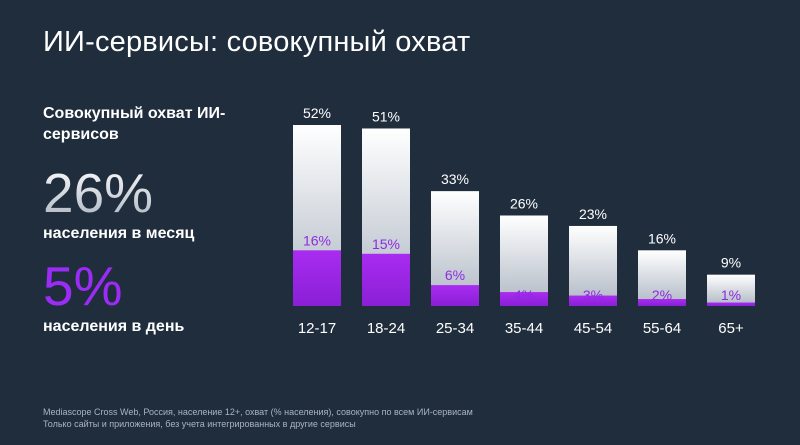 Image resolution: width=800 pixels, height=445 pixels. What do you see at coordinates (386, 328) in the screenshot?
I see `x-tick-label-18-24: 18-24` at bounding box center [386, 328].